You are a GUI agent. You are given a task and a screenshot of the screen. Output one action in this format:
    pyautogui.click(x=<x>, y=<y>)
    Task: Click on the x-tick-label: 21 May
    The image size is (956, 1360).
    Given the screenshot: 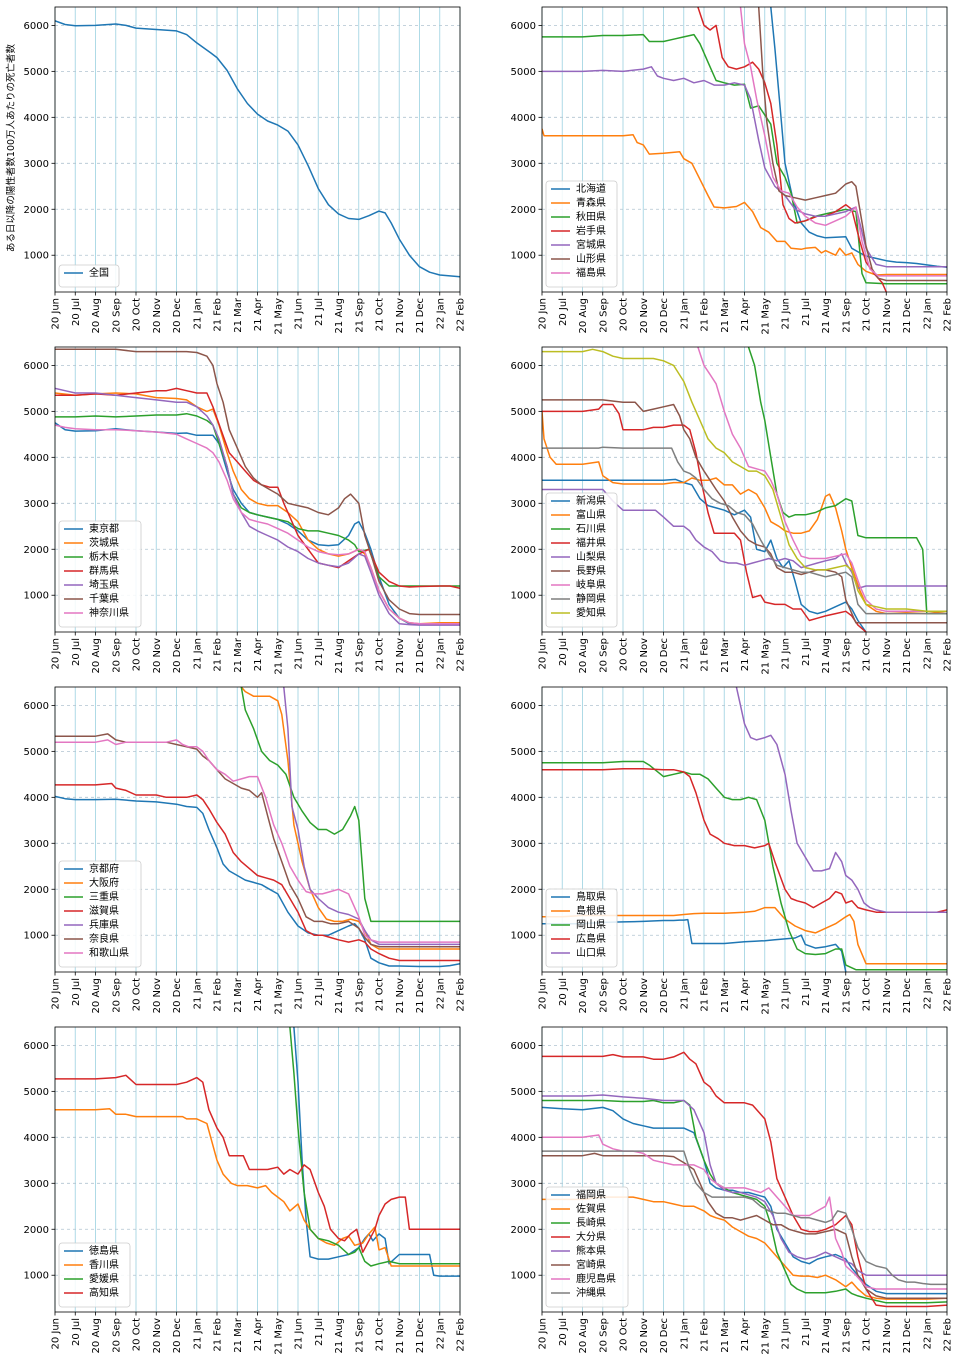 What is the action you would take?
    pyautogui.click(x=278, y=316)
    